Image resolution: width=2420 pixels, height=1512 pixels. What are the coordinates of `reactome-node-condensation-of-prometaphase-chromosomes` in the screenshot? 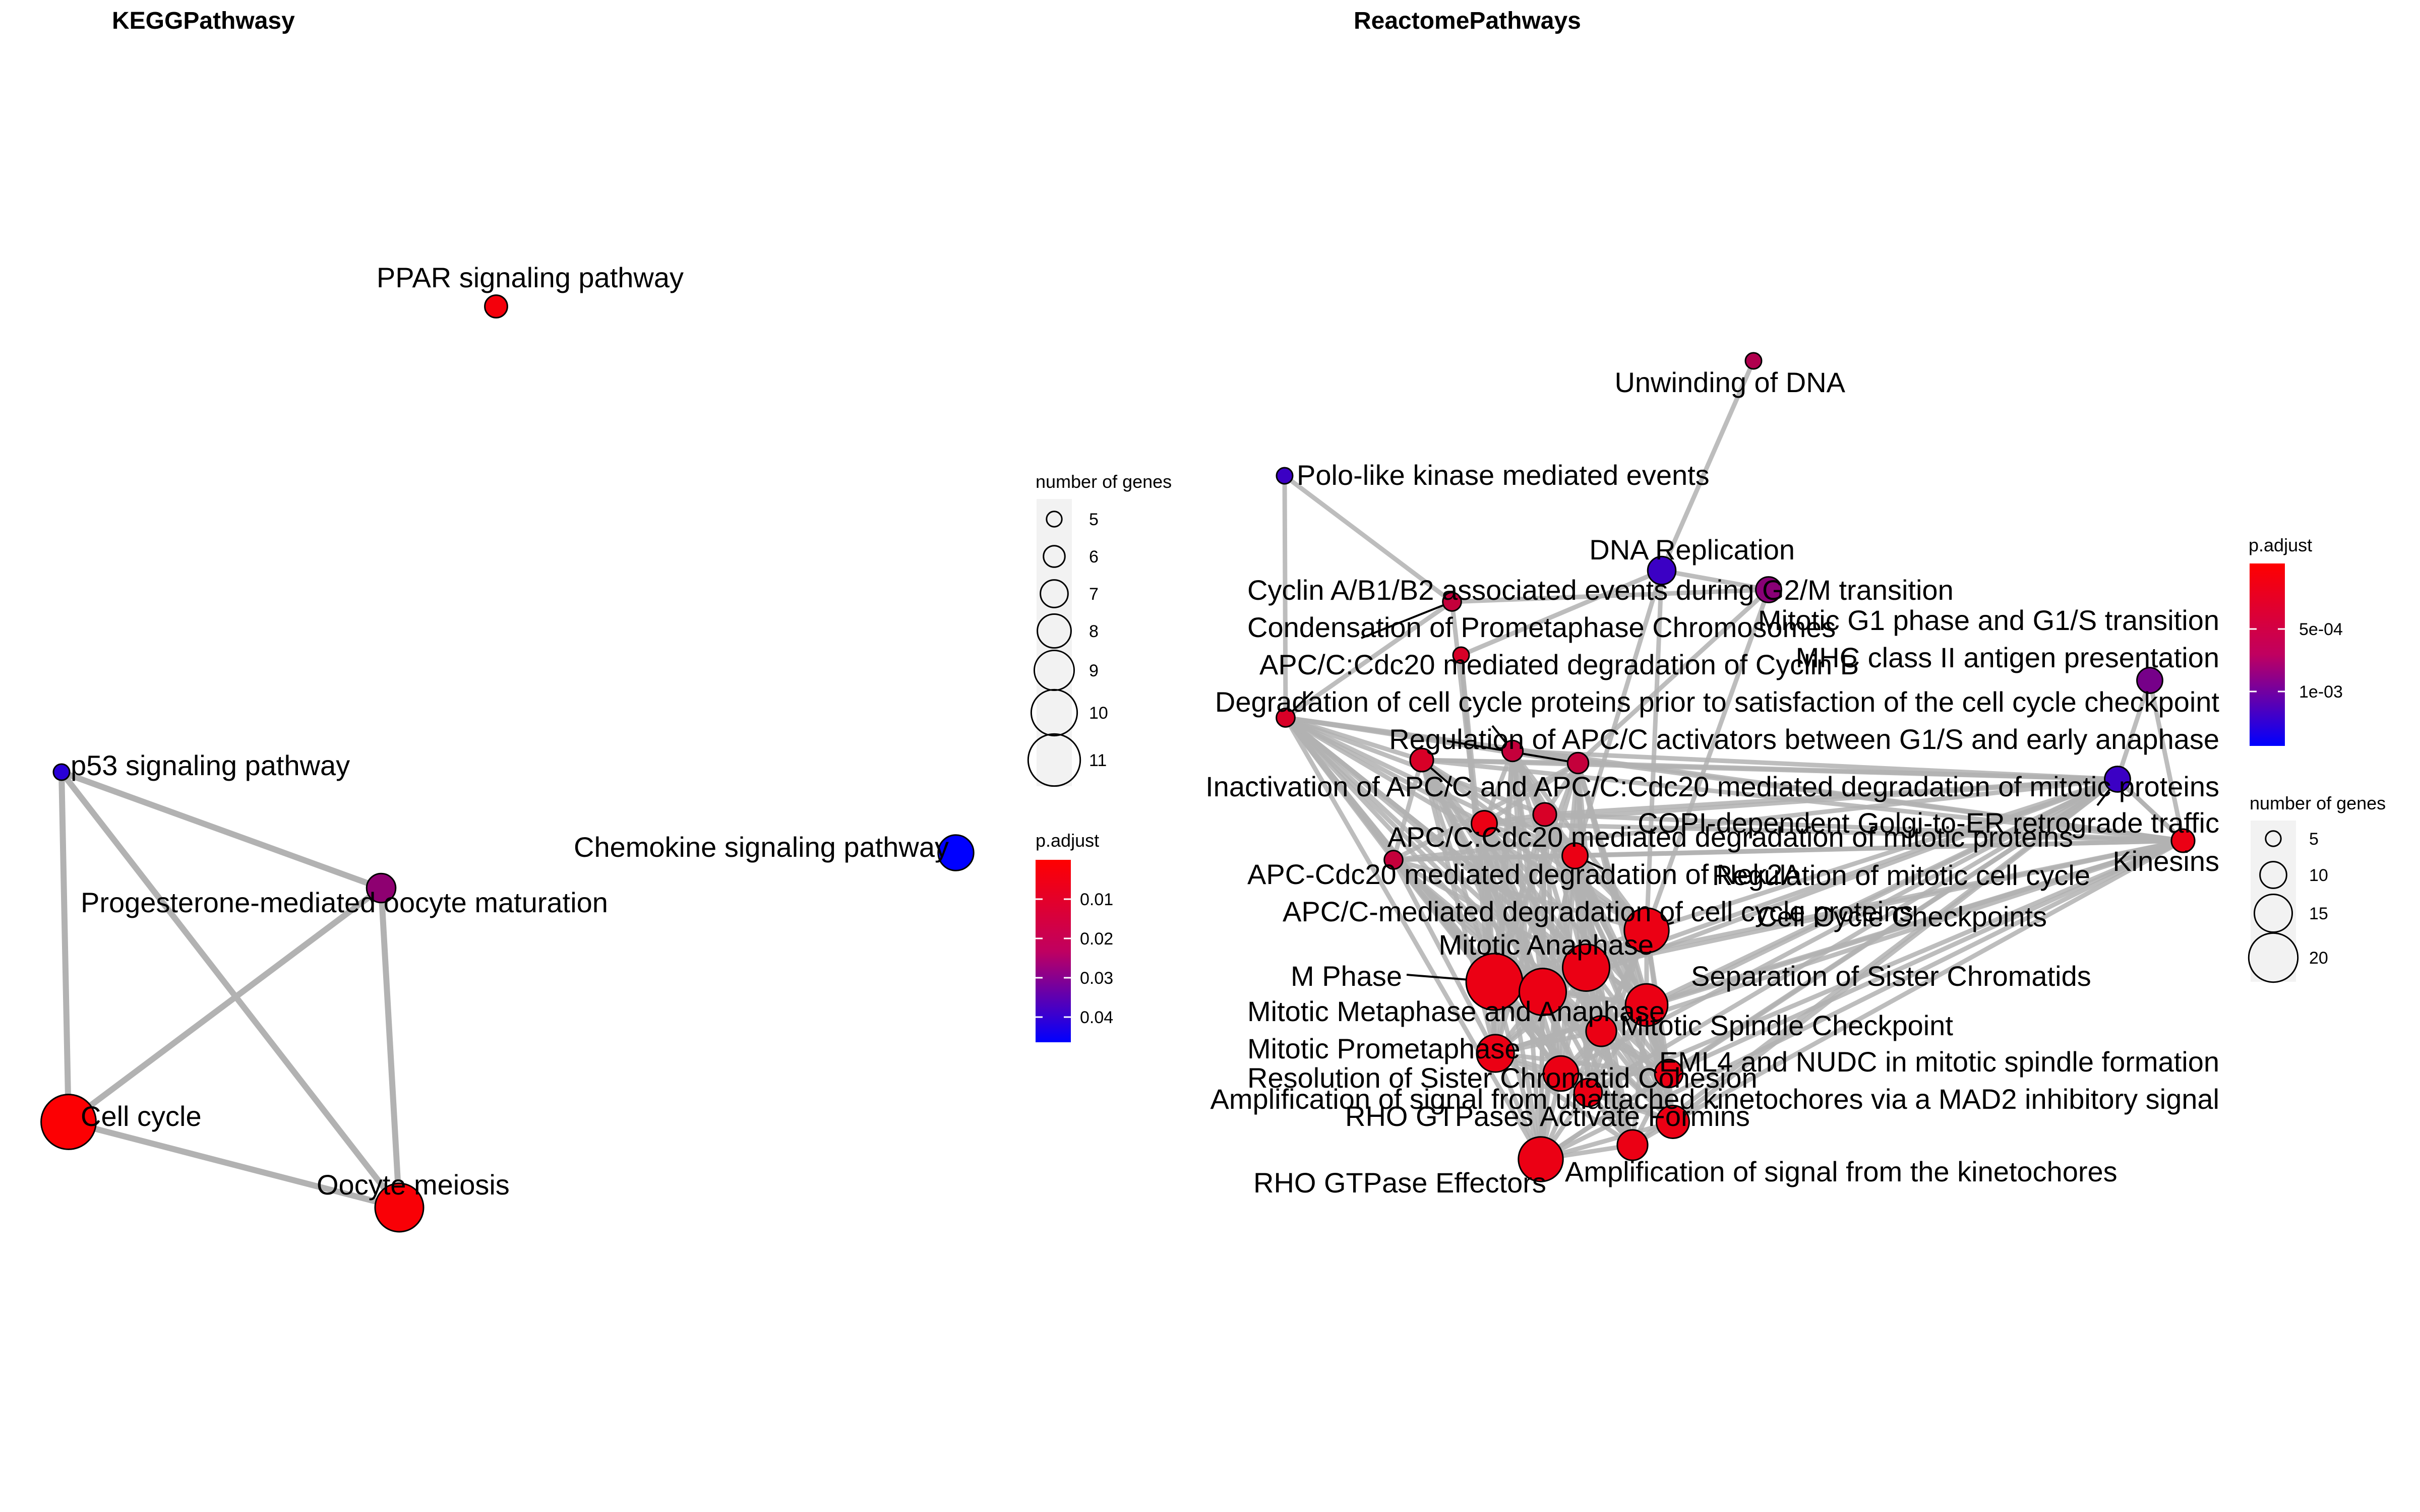 It's located at (1461, 655).